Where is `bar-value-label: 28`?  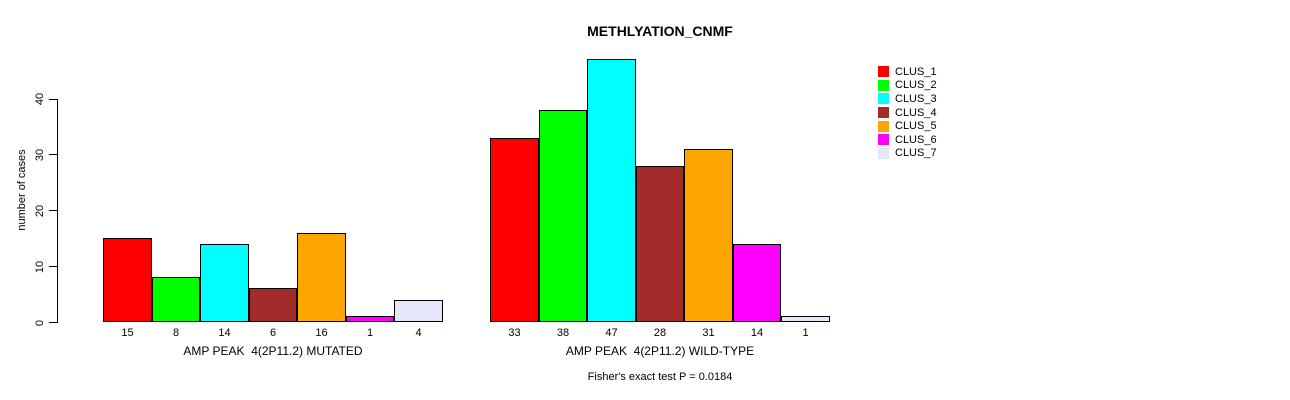 bar-value-label: 28 is located at coordinates (660, 333).